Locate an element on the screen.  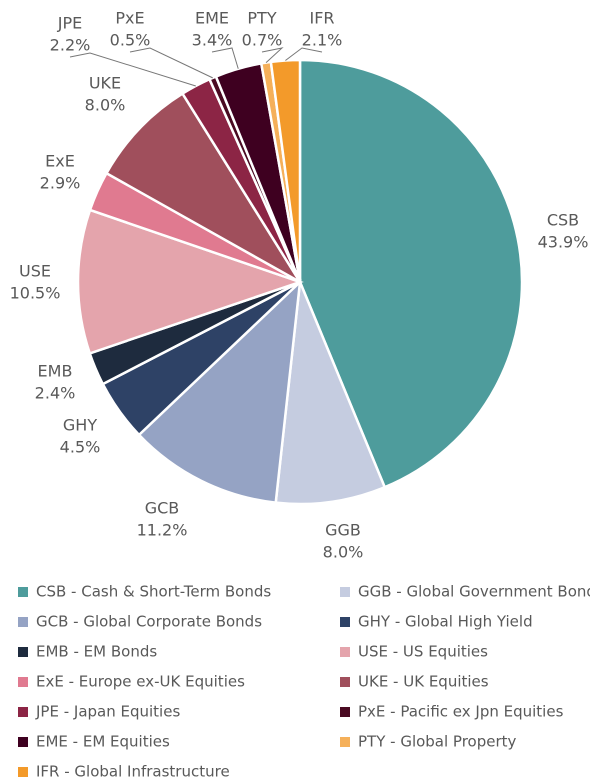
slice-category-label: GHY is located at coordinates (80, 425).